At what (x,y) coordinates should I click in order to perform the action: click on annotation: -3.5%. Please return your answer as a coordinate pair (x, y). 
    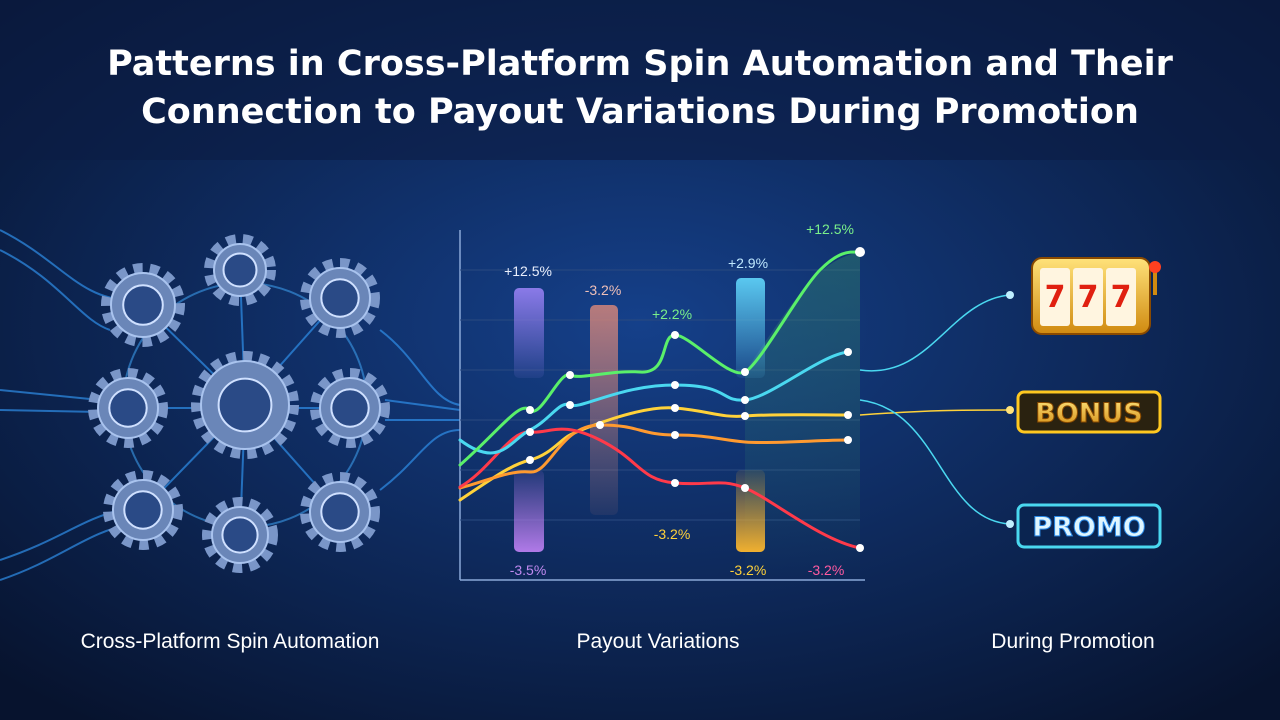
    Looking at the image, I should click on (528, 570).